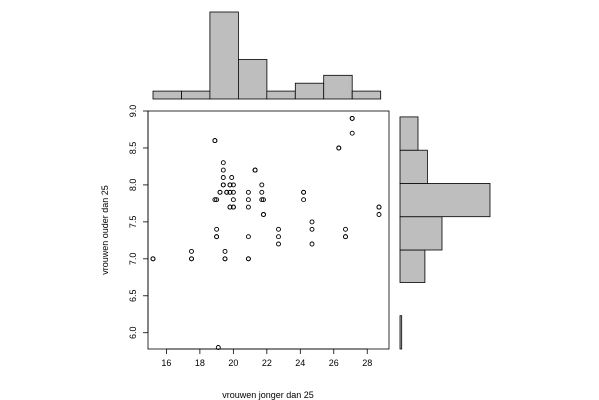 This screenshot has height=400, width=599. What do you see at coordinates (133, 296) in the screenshot?
I see `y-tick-label: 6.5` at bounding box center [133, 296].